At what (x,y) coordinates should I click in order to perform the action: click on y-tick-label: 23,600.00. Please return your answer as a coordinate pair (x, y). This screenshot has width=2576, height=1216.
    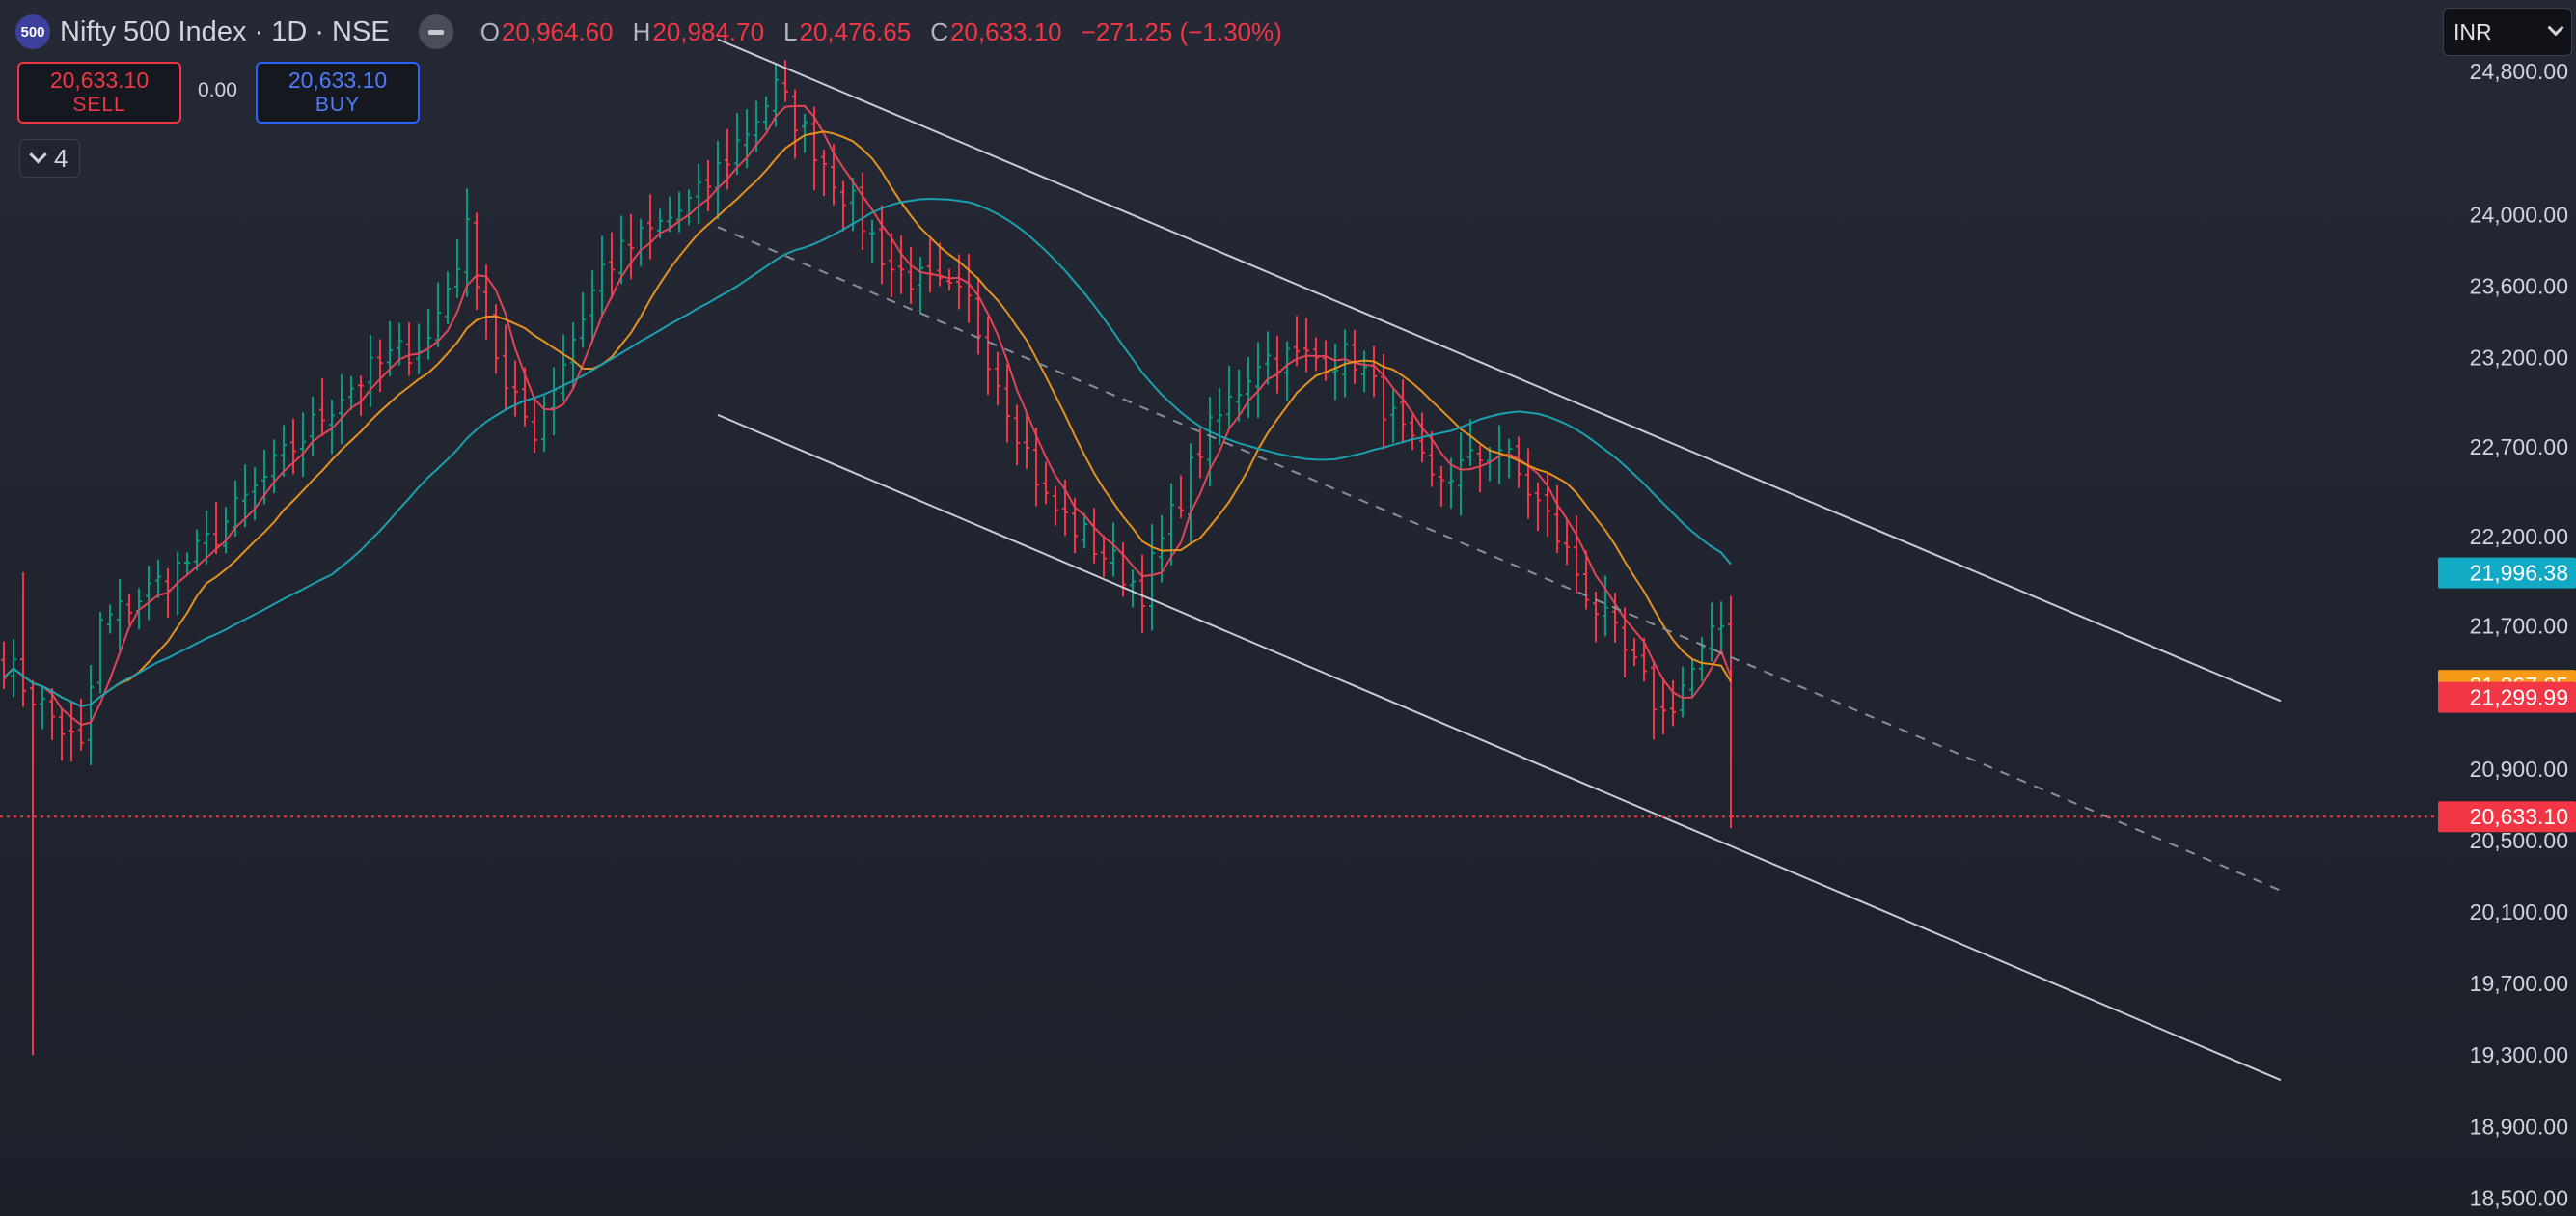
    Looking at the image, I should click on (2519, 285).